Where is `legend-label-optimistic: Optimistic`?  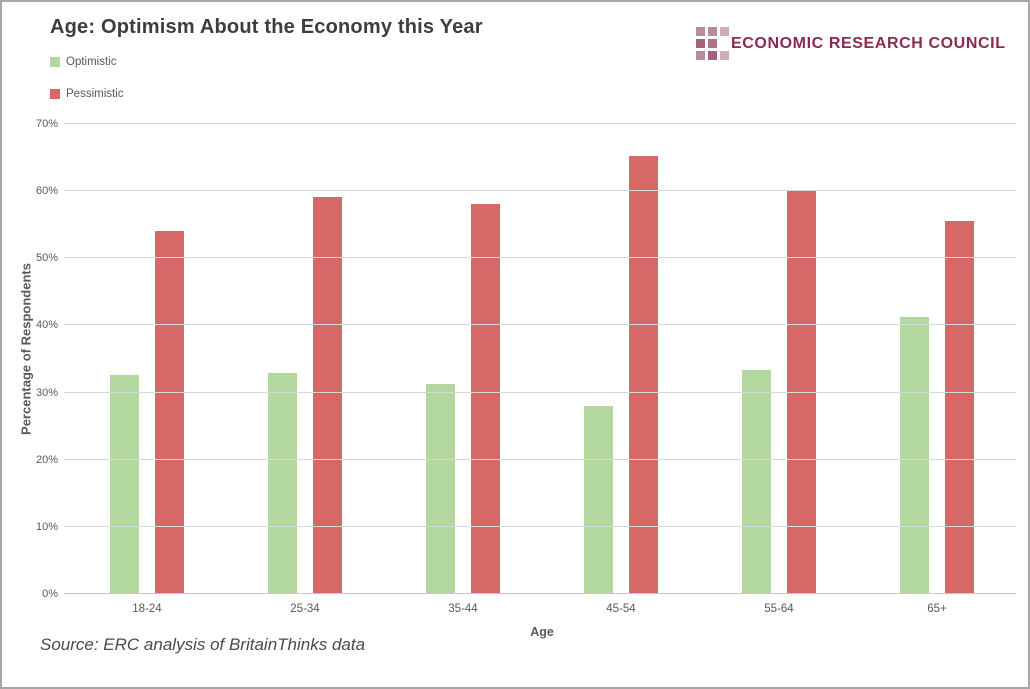
legend-label-optimistic: Optimistic is located at coordinates (91, 62).